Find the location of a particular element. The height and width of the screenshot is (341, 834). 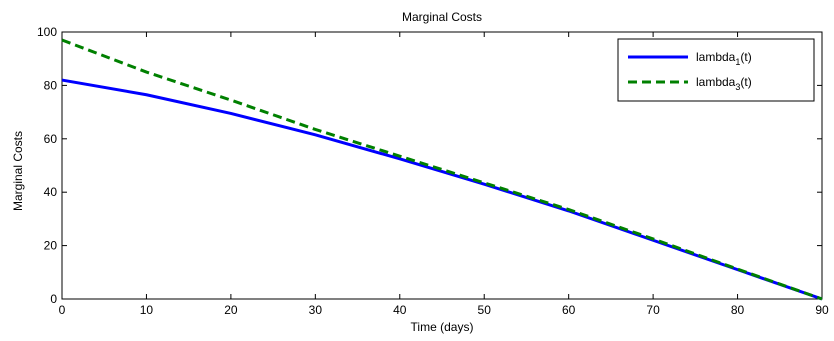

x-tick-label: 50 is located at coordinates (485, 310).